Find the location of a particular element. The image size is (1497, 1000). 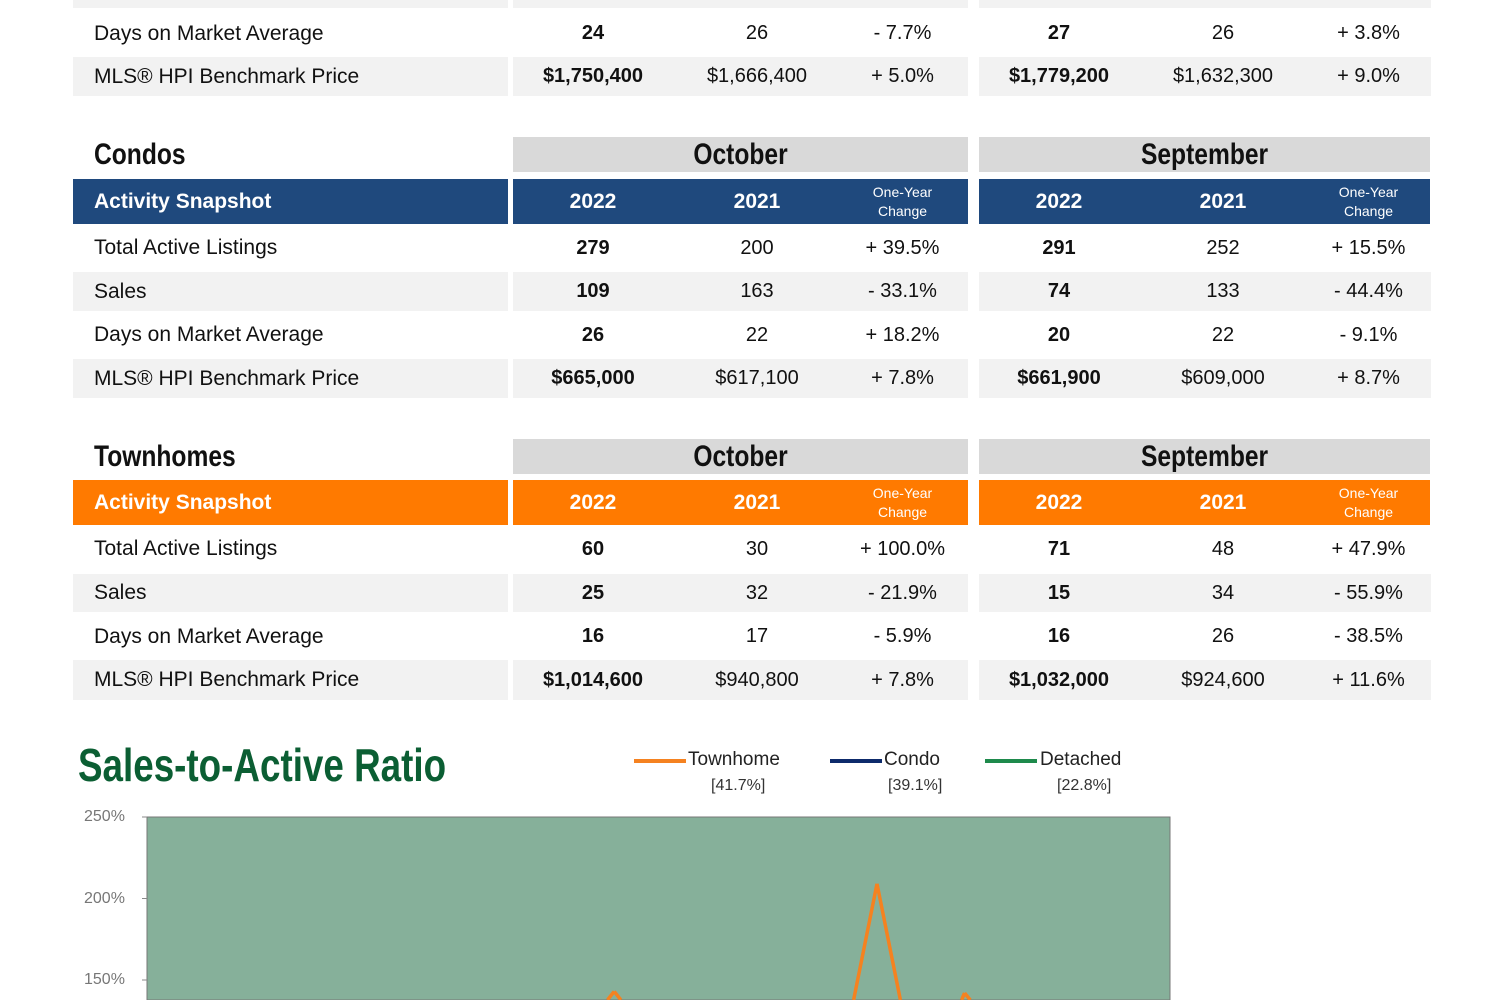

y-tick-label: 150% is located at coordinates (104, 979).